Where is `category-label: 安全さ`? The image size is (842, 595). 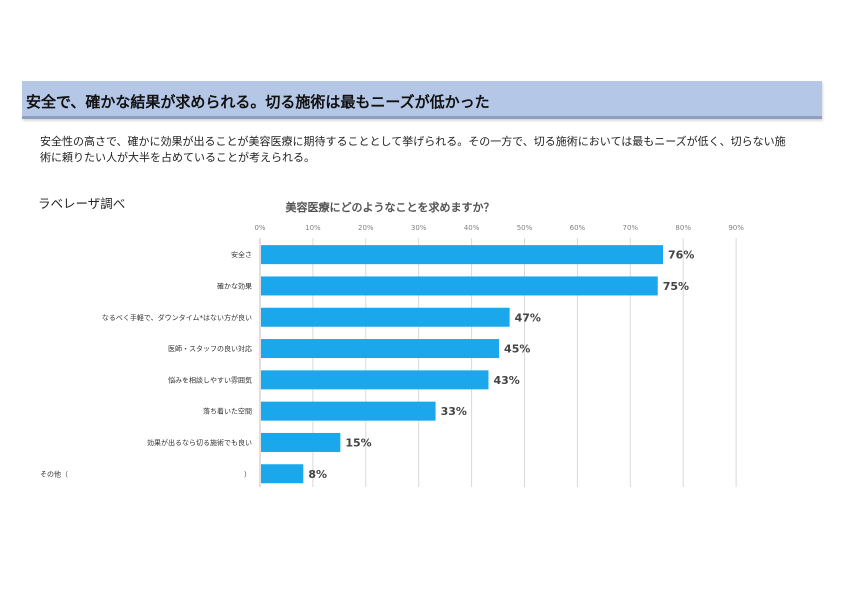 category-label: 安全さ is located at coordinates (241, 254).